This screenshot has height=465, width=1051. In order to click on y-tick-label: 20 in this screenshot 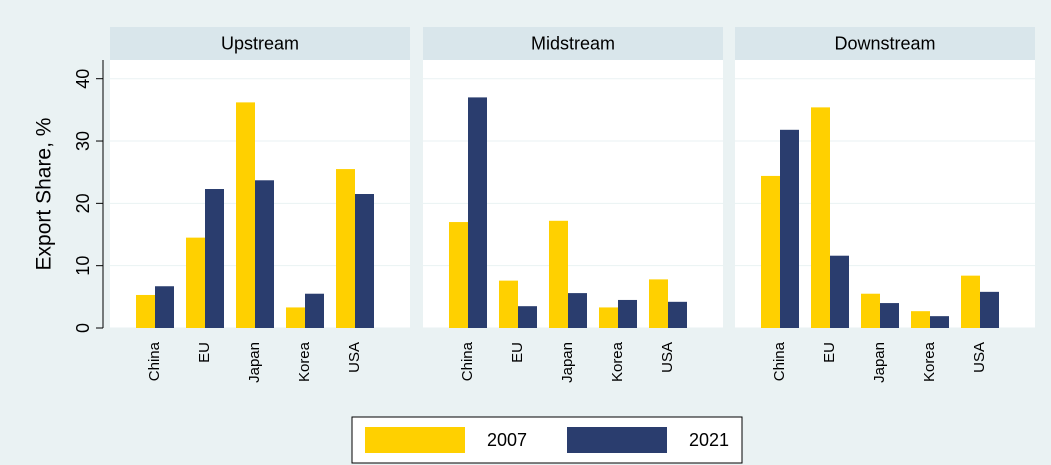, I will do `click(83, 203)`.